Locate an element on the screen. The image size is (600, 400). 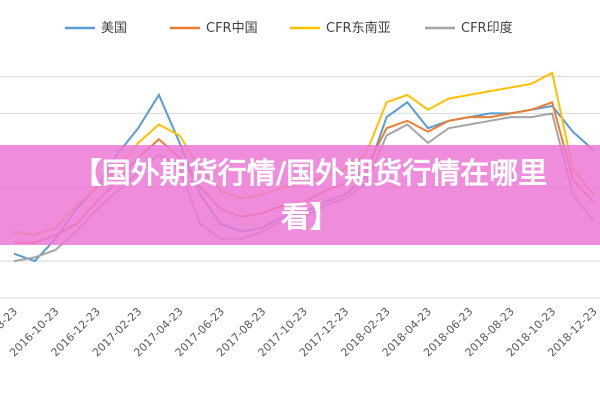
legend-label: CFR东南亚 is located at coordinates (358, 28).